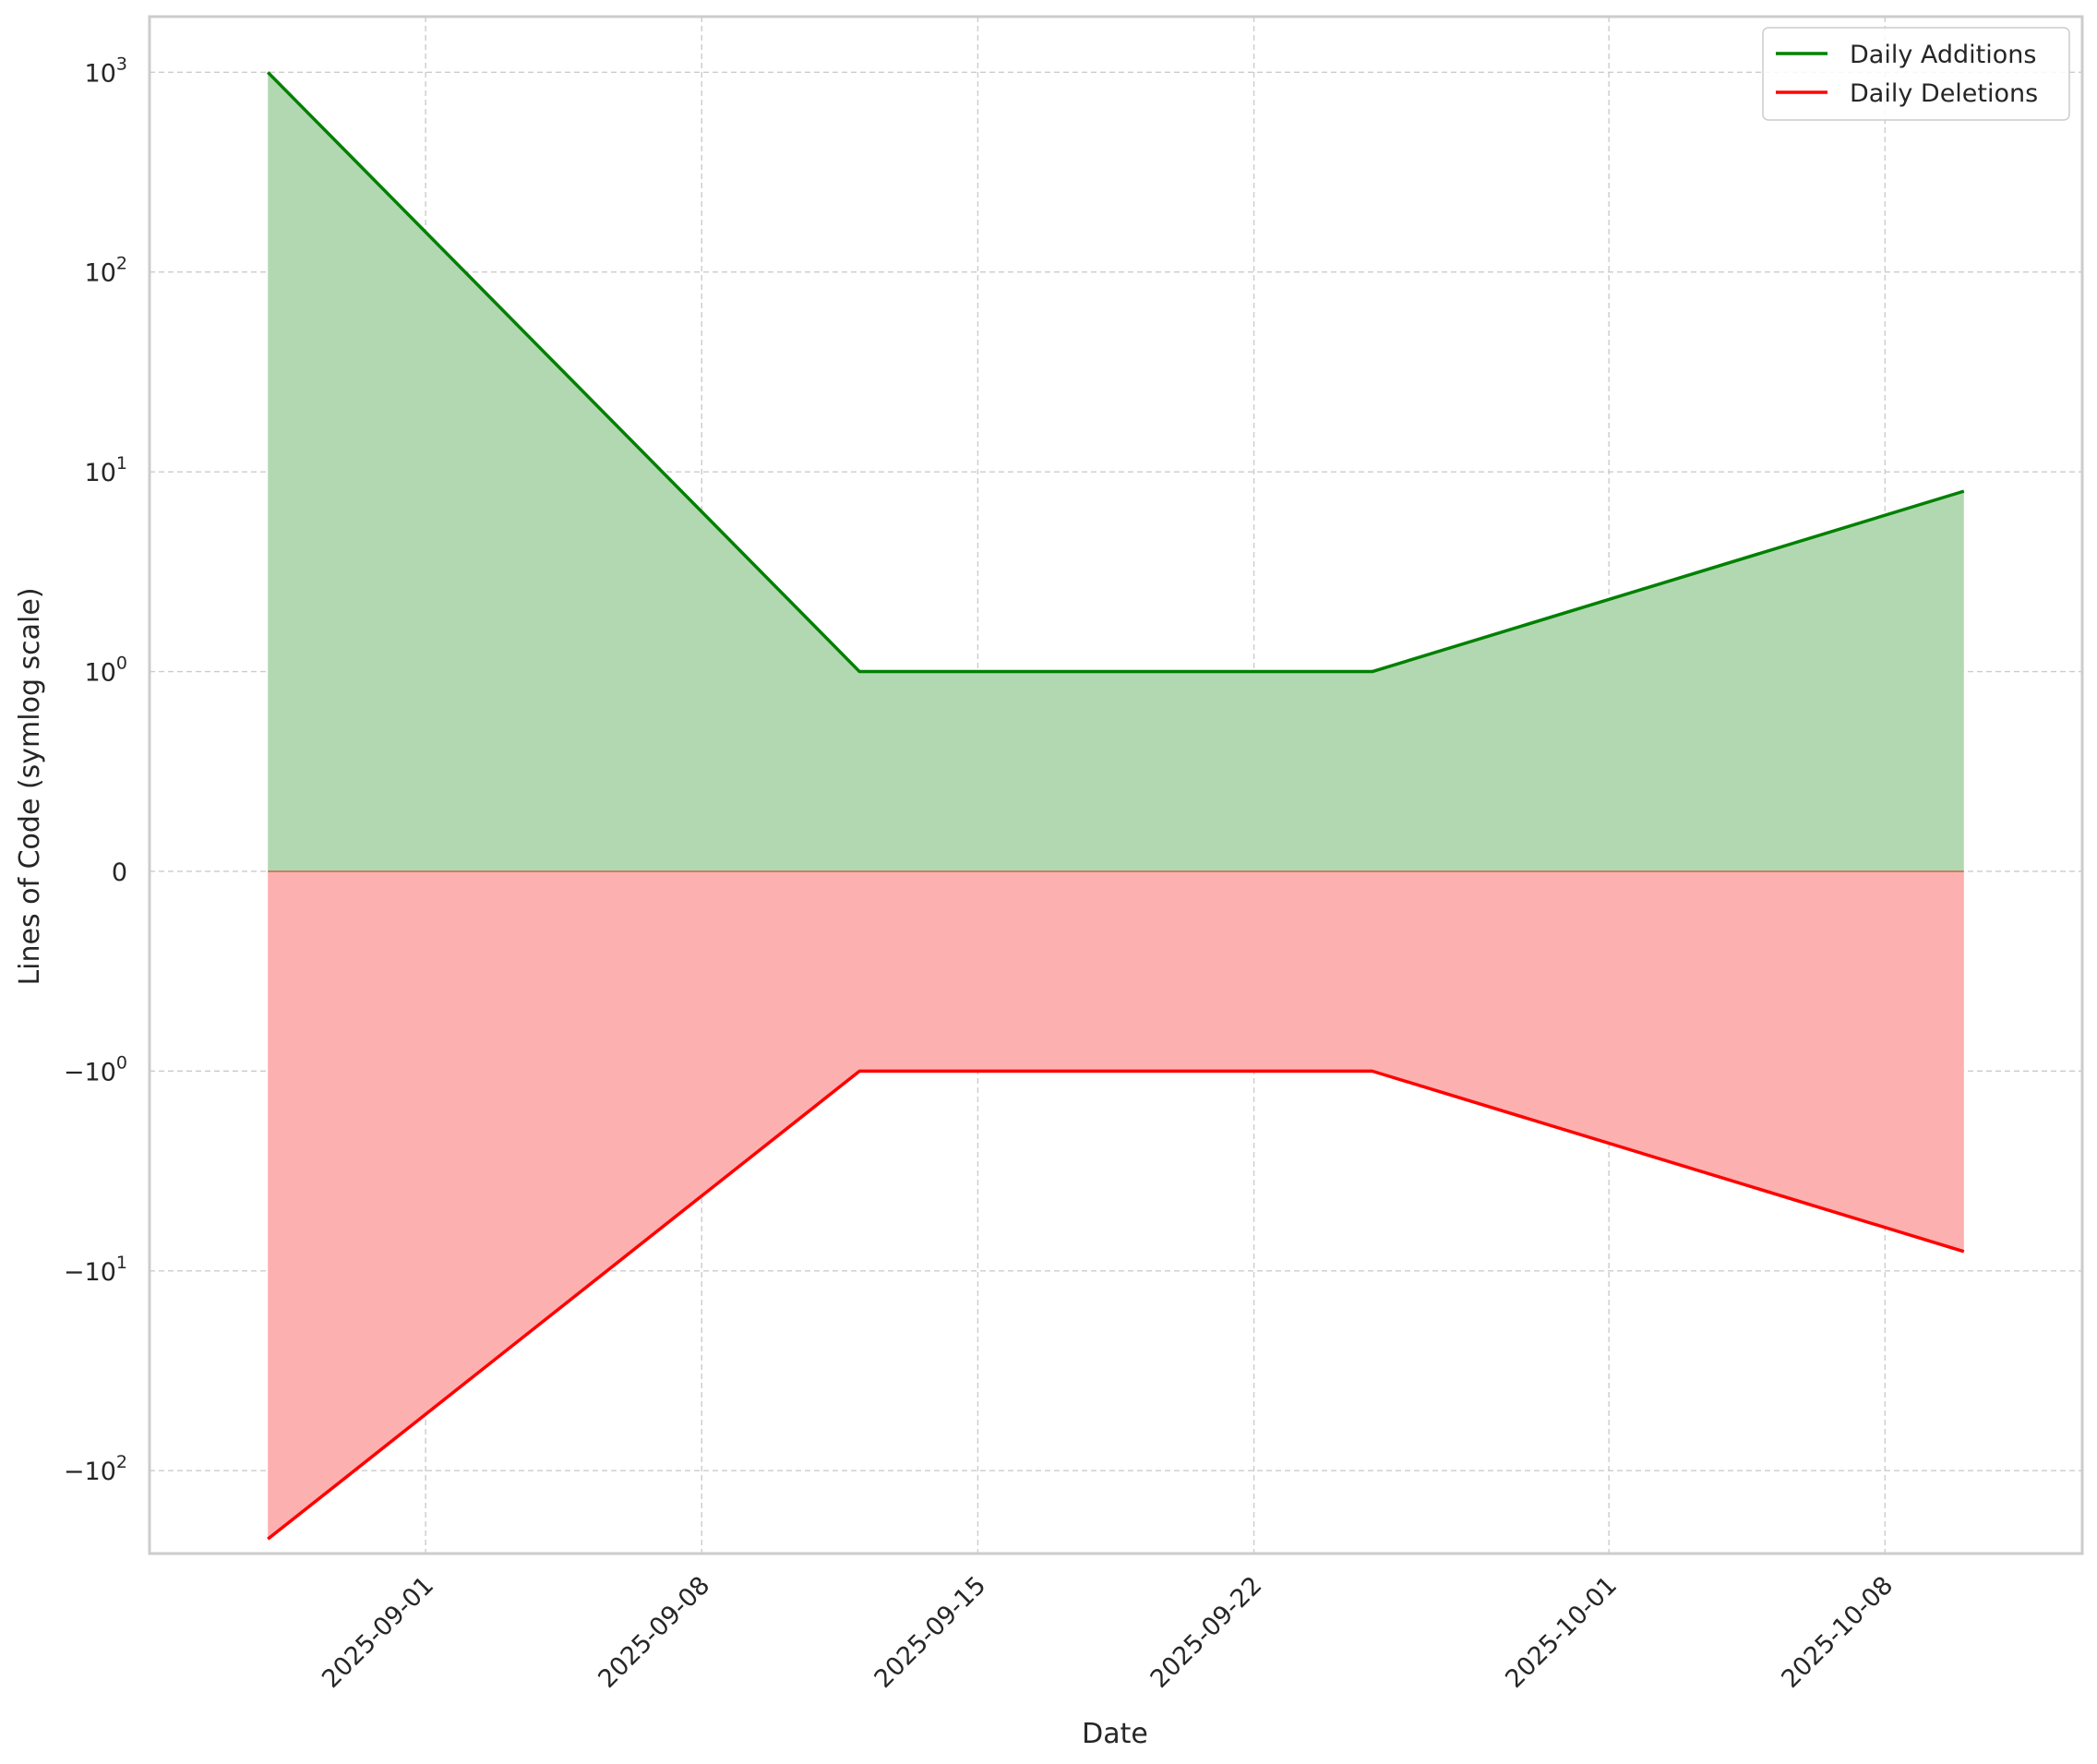  I want to click on y-tick-label: 10³, so click(106, 71).